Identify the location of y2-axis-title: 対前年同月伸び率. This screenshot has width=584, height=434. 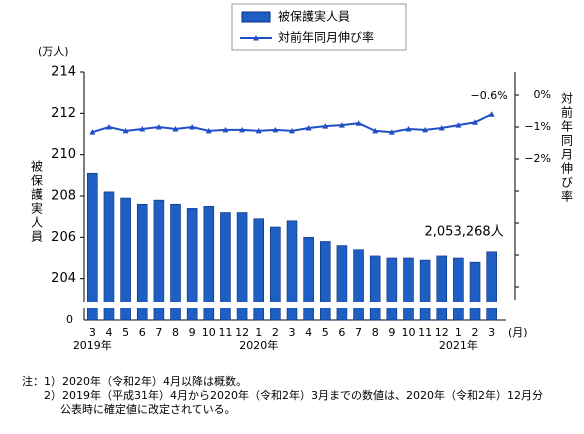
(567, 148).